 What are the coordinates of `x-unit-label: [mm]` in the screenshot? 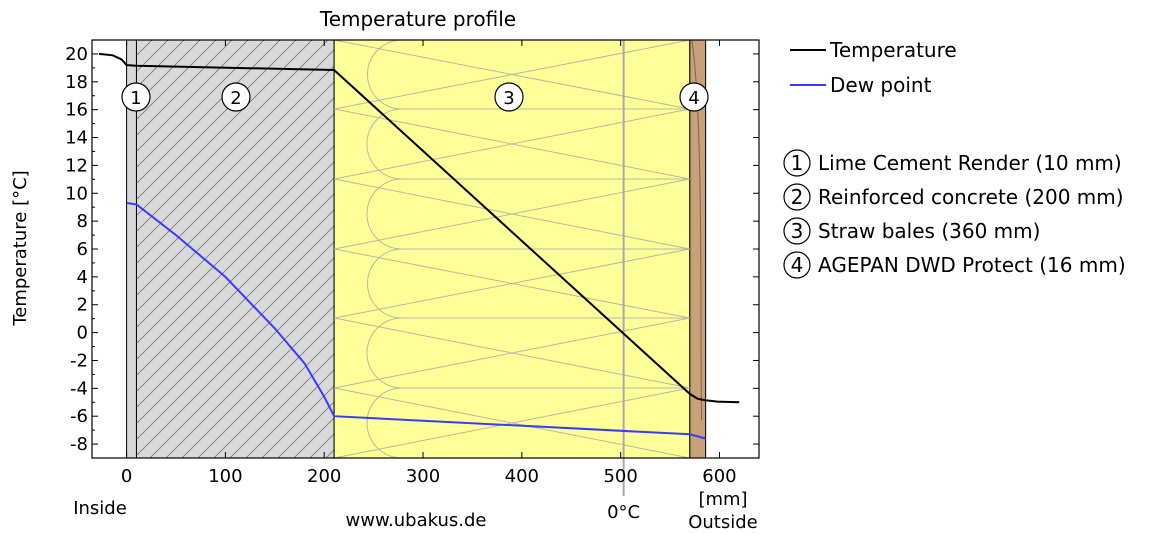 It's located at (722, 499).